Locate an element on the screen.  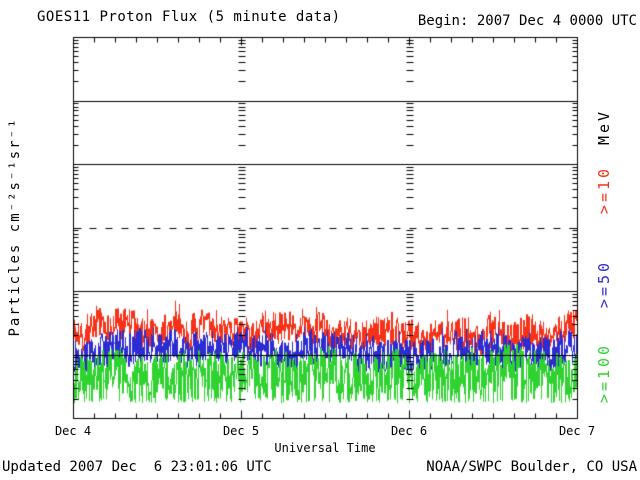
series-label-50: >=50 is located at coordinates (604, 284).